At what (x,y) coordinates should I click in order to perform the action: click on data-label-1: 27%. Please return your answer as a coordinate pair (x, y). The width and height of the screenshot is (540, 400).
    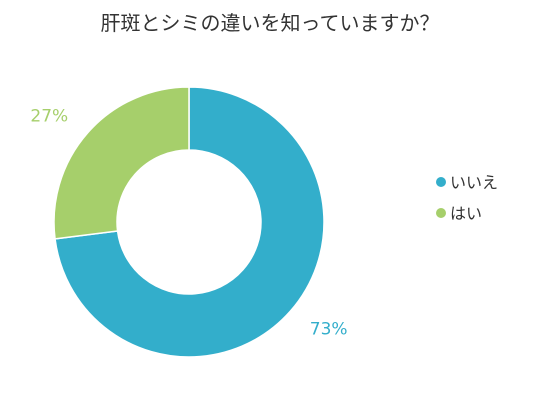
    Looking at the image, I should click on (49, 117).